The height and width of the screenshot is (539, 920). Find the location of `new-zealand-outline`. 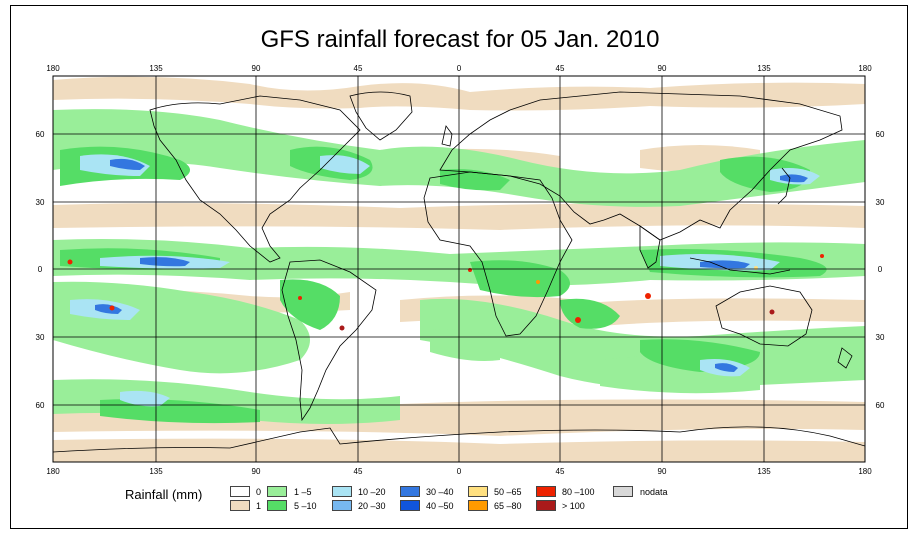

new-zealand-outline is located at coordinates (845, 358).